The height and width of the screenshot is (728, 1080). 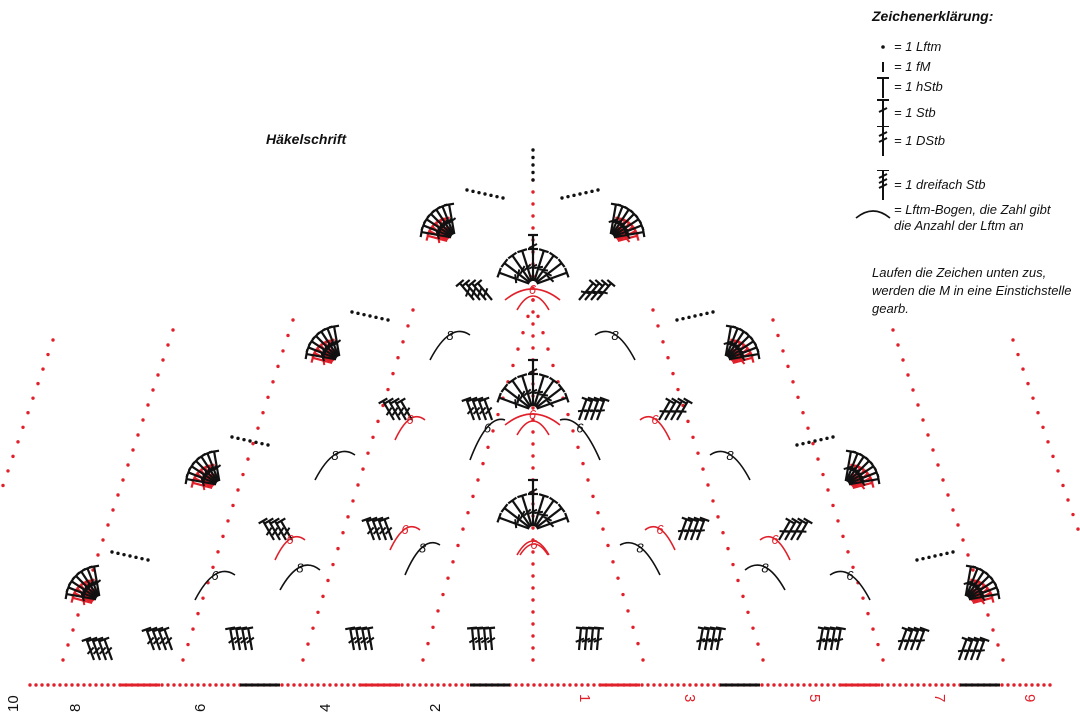 I want to click on legend-item-stb: = 1 Stb, so click(x=904, y=113).